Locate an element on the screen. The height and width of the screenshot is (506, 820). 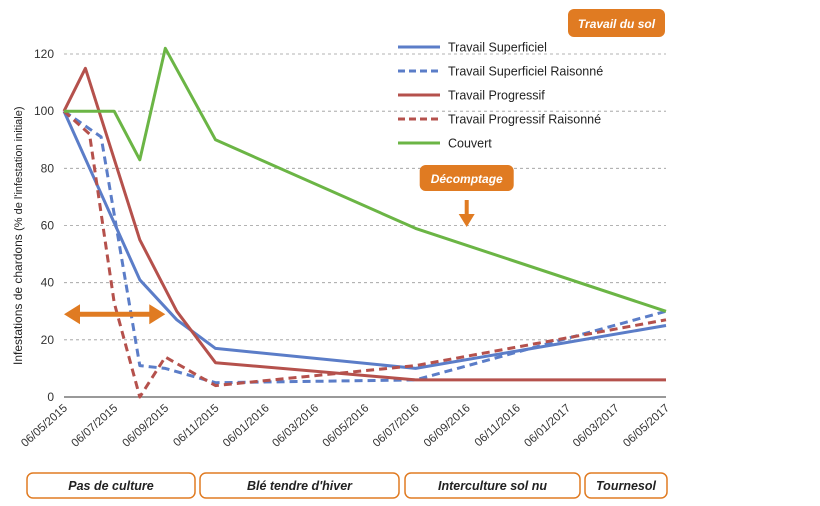
legend-entry: Travail Superficiel Raisonné is located at coordinates (525, 72).